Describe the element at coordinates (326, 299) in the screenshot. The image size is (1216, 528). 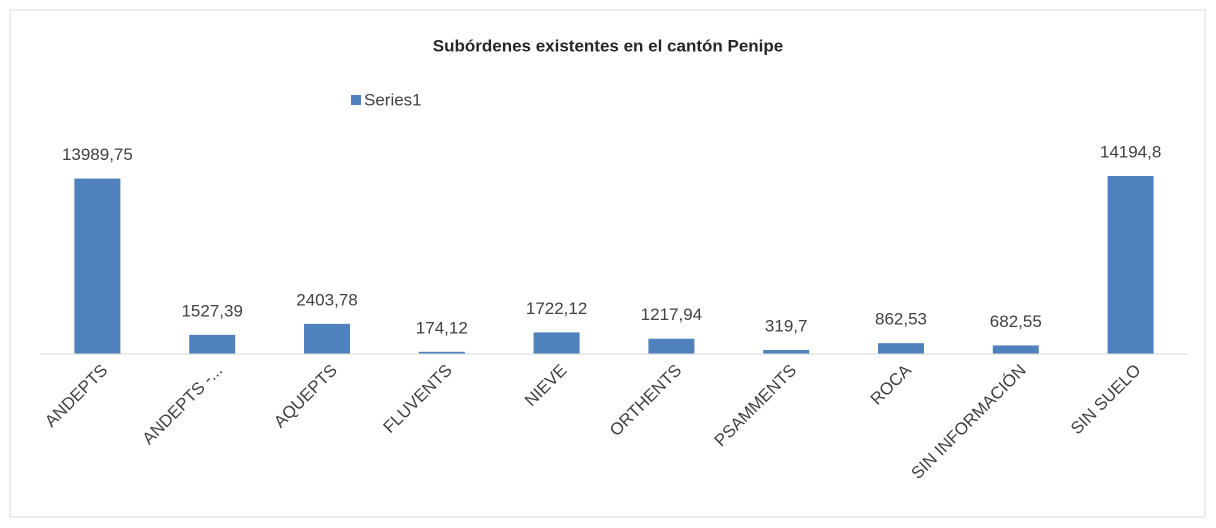
I see `data-label: 2403,78` at that location.